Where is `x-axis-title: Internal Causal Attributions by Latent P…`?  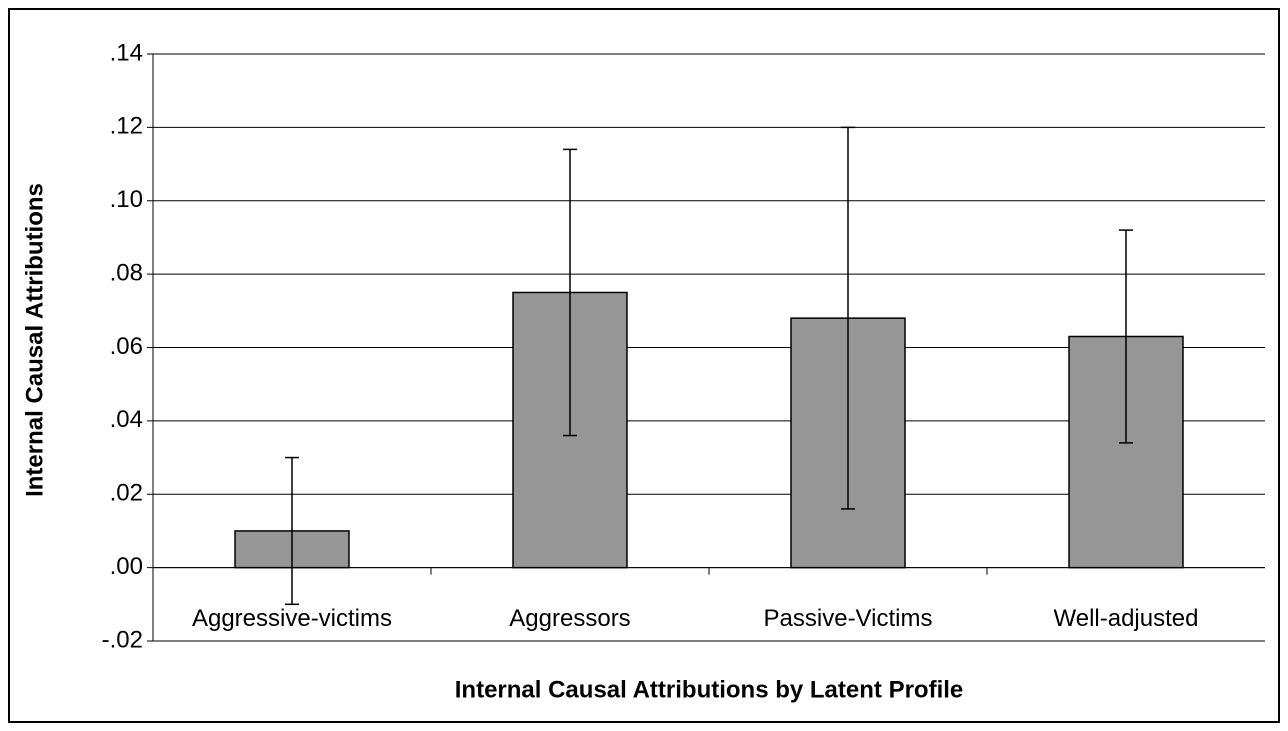 x-axis-title: Internal Causal Attributions by Latent P… is located at coordinates (709, 689).